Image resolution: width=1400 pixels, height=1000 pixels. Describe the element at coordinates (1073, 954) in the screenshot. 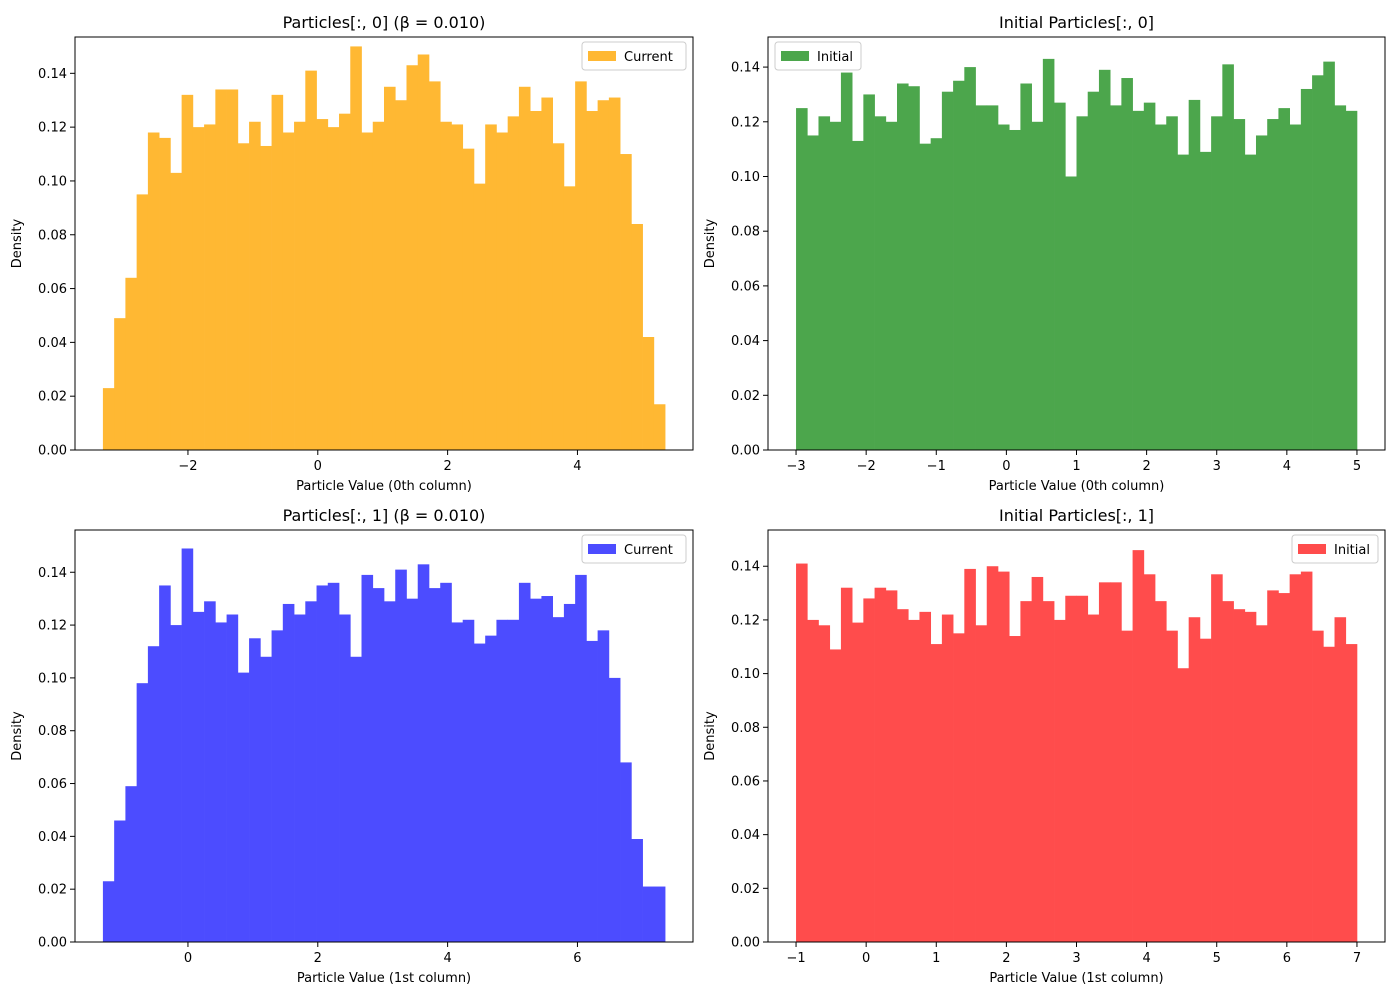

I see `x-axis-ticks: −1 0 1 2 3 4 5 6 7` at that location.